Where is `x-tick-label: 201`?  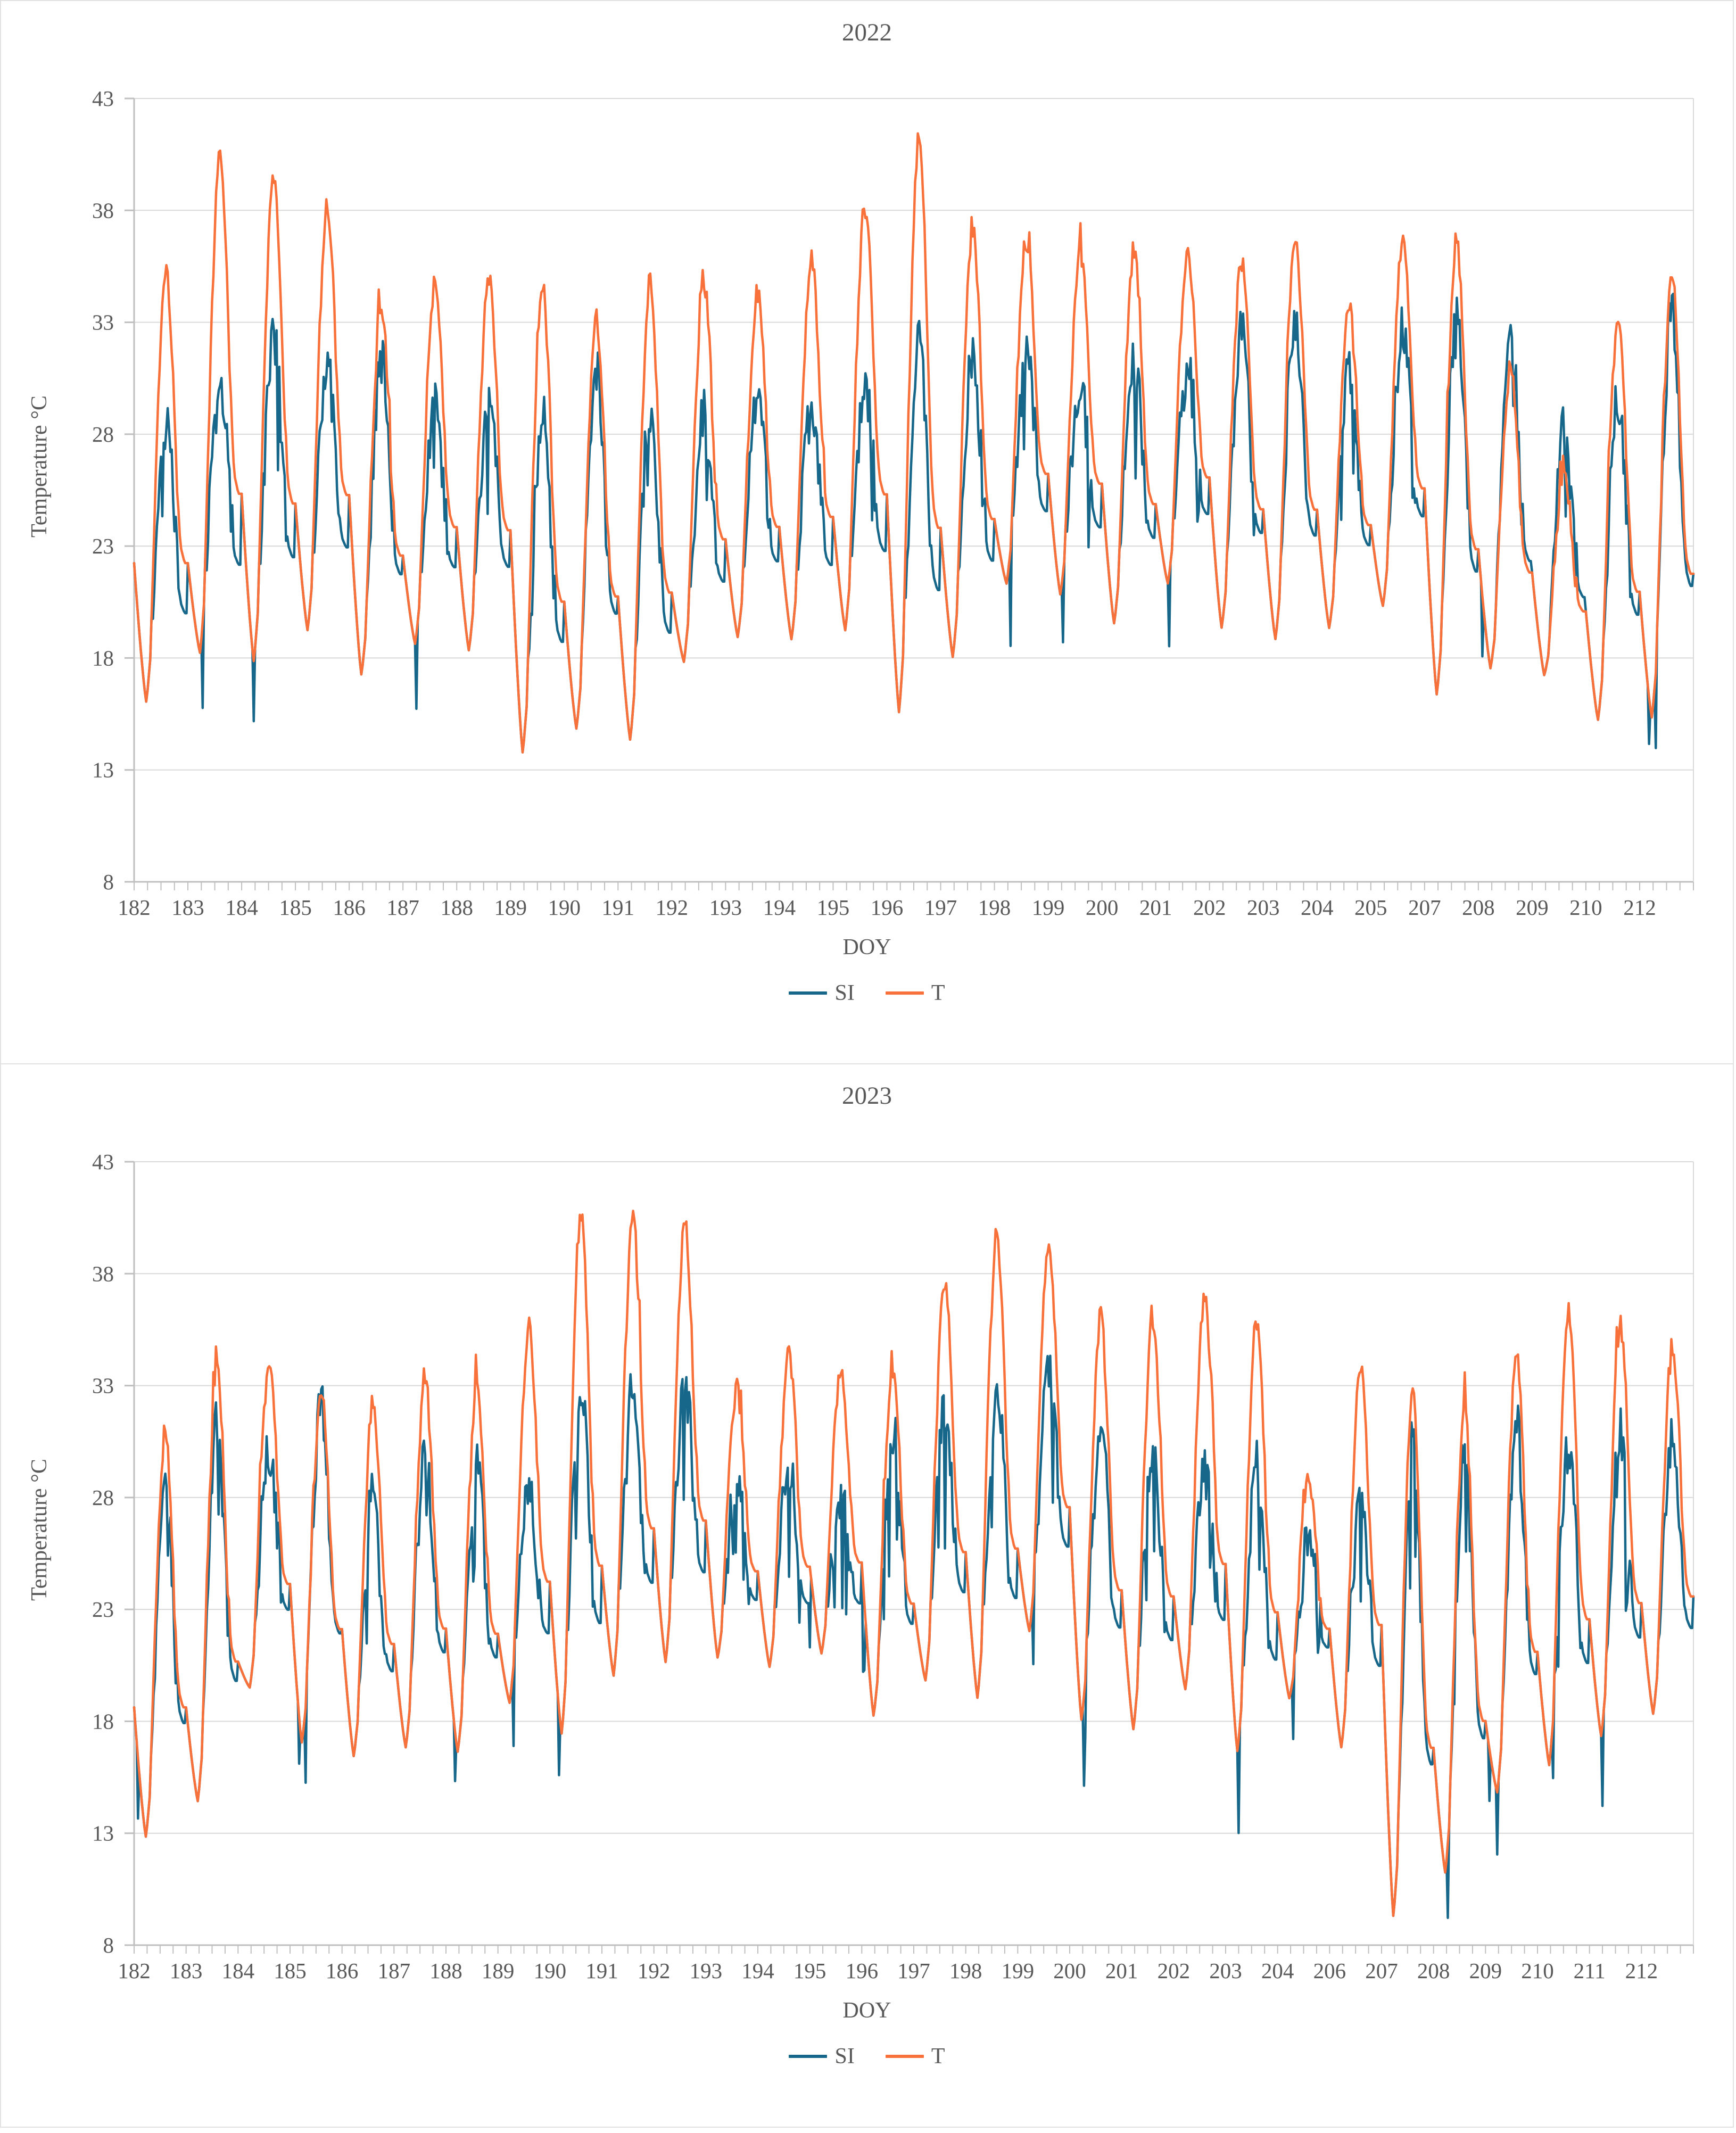 x-tick-label: 201 is located at coordinates (1155, 907).